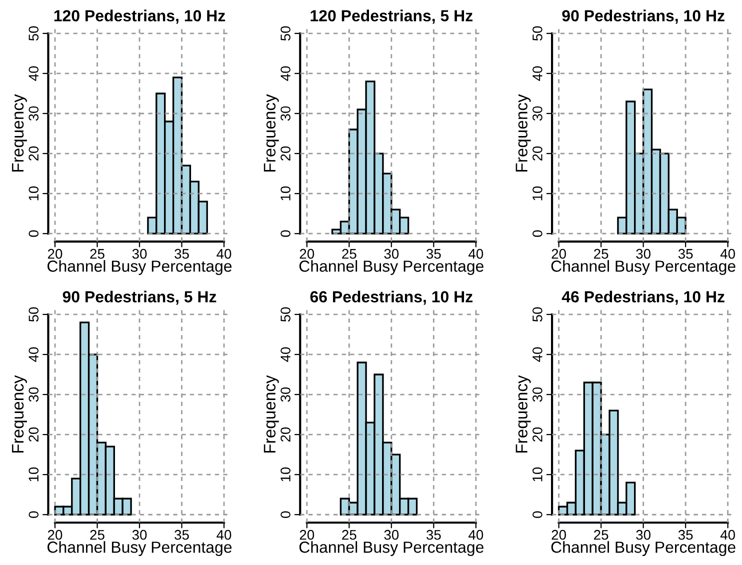  What do you see at coordinates (140, 17) in the screenshot?
I see `chart-title: 120 Pedestrians, 10 Hz` at bounding box center [140, 17].